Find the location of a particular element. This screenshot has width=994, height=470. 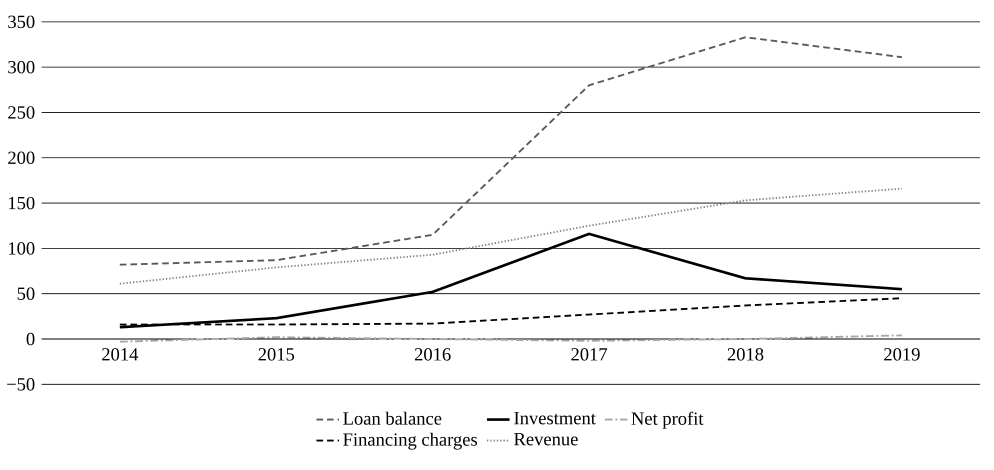

x-tick-label: 2014 is located at coordinates (120, 354).